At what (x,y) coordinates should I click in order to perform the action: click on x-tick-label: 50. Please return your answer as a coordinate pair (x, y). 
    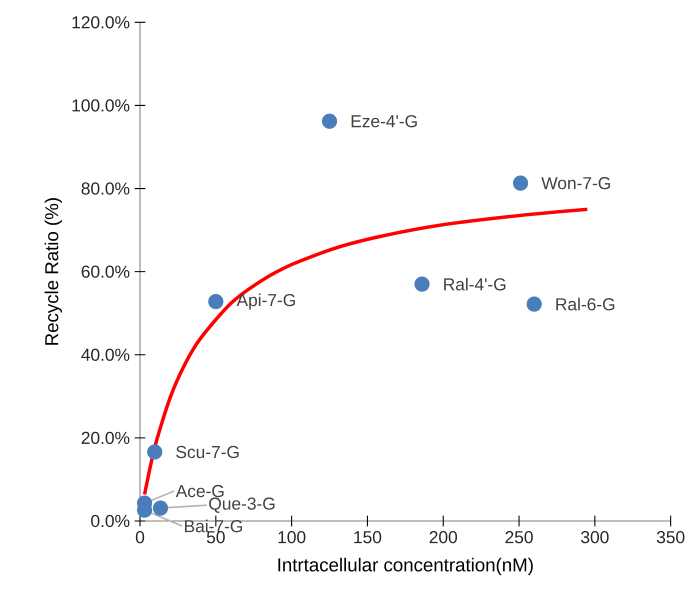
    Looking at the image, I should click on (215, 537).